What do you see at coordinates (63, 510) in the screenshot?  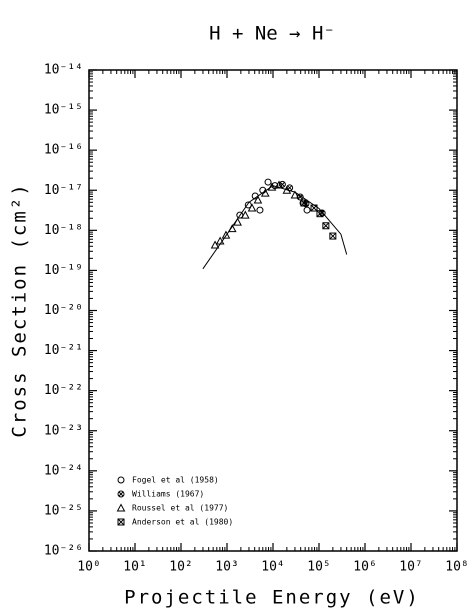 I see `y-tick-label: 10⁻²⁵` at bounding box center [63, 510].